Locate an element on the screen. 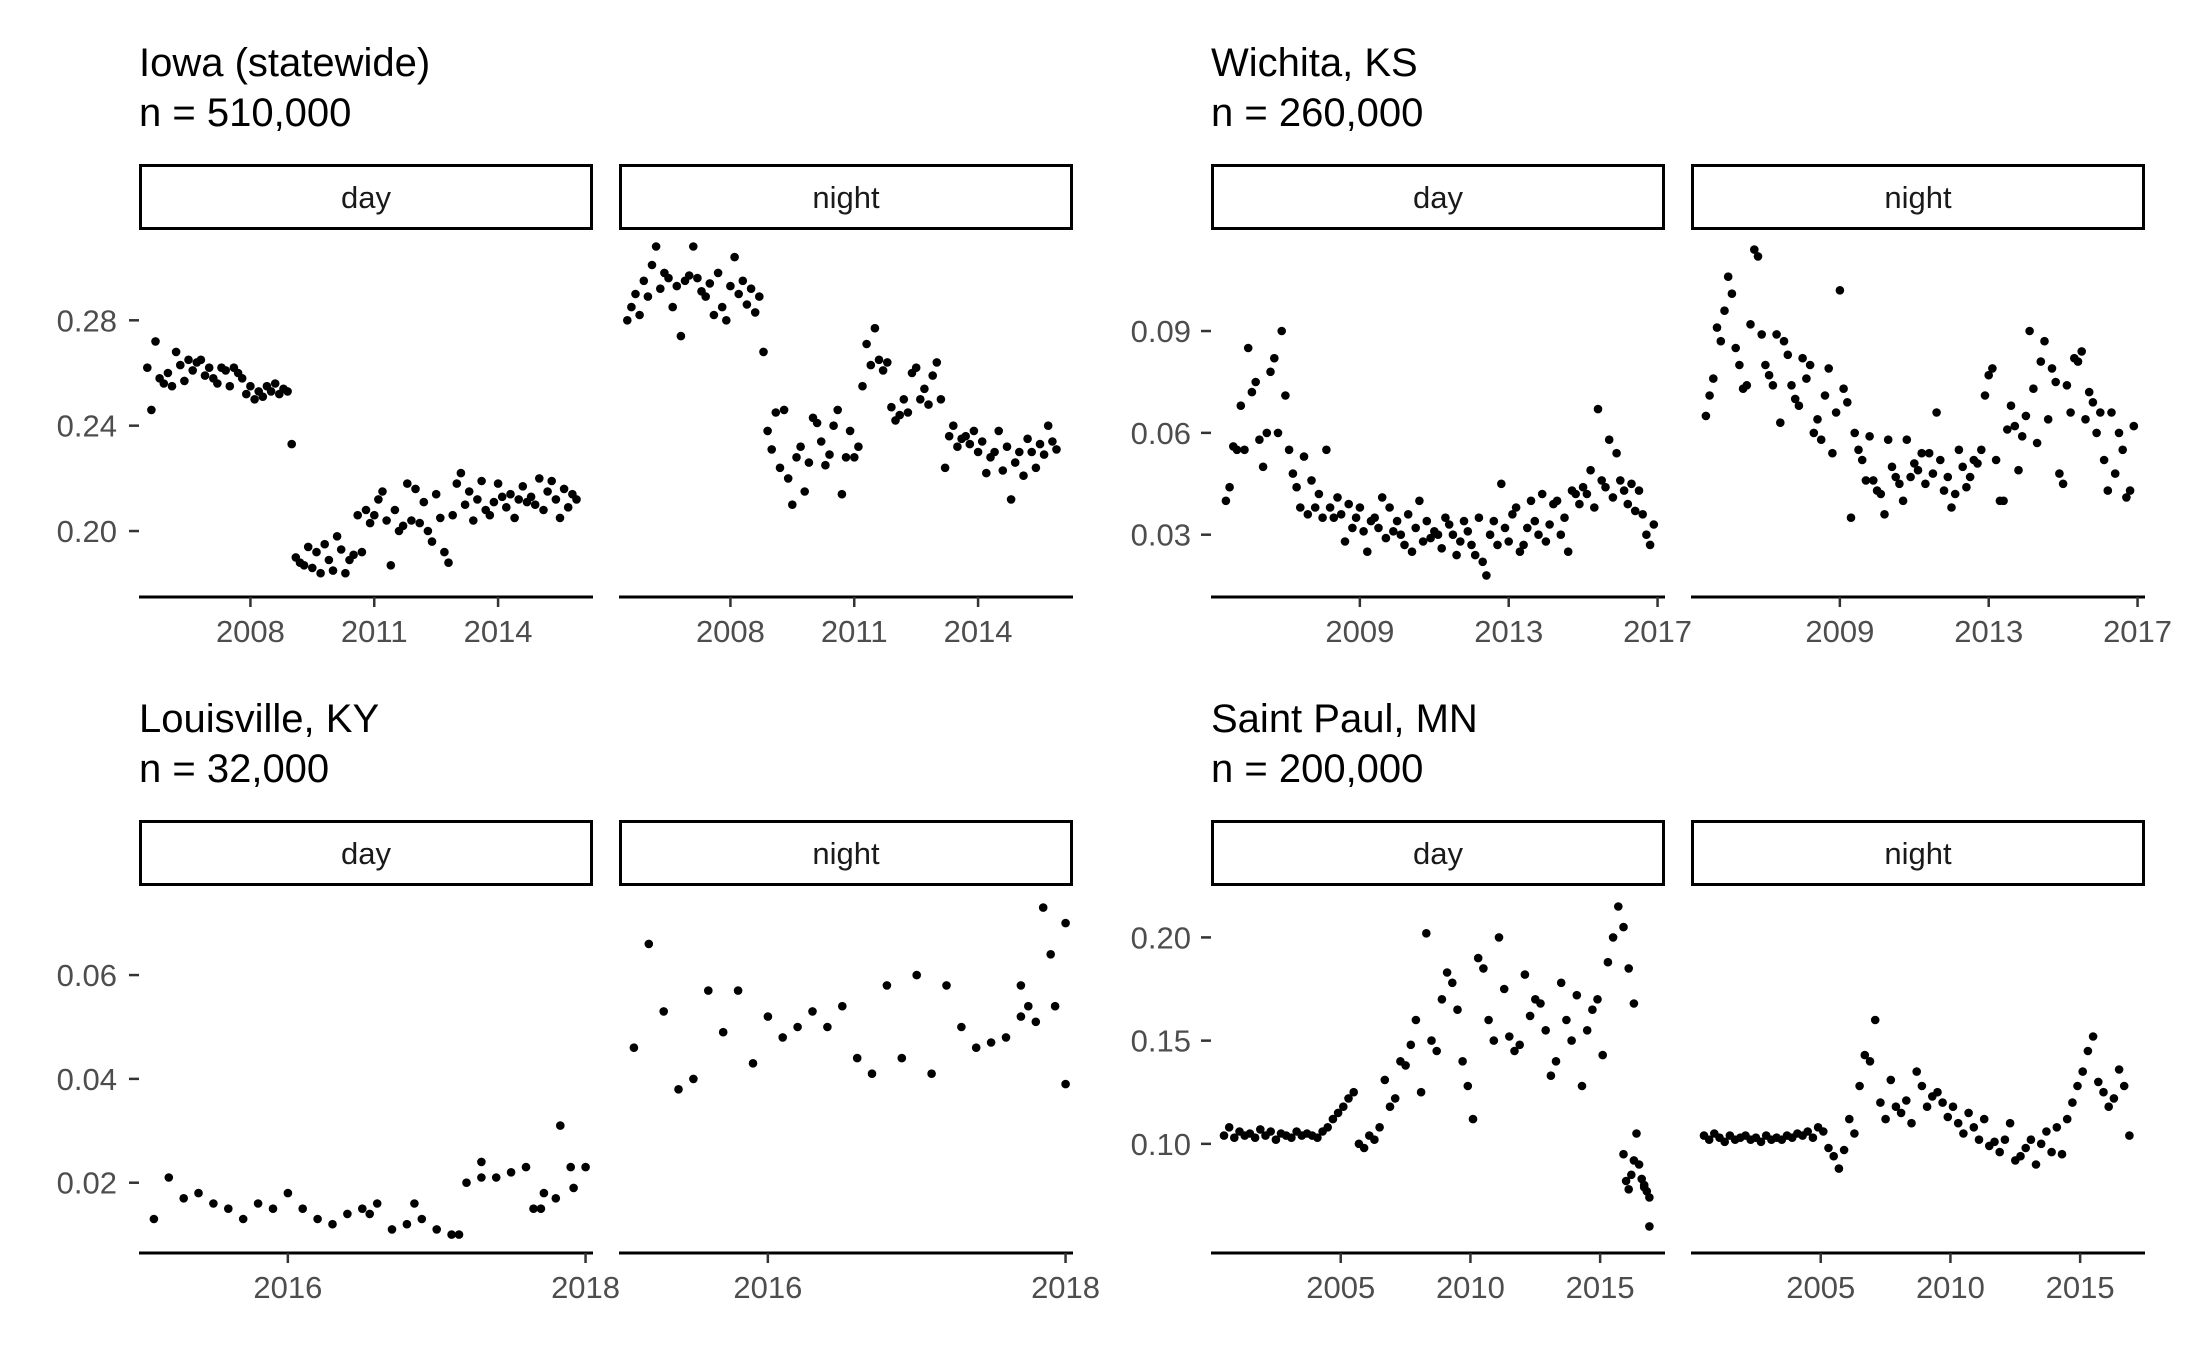 The width and height of the screenshot is (2187, 1351). facet-strip-day is located at coordinates (366, 197).